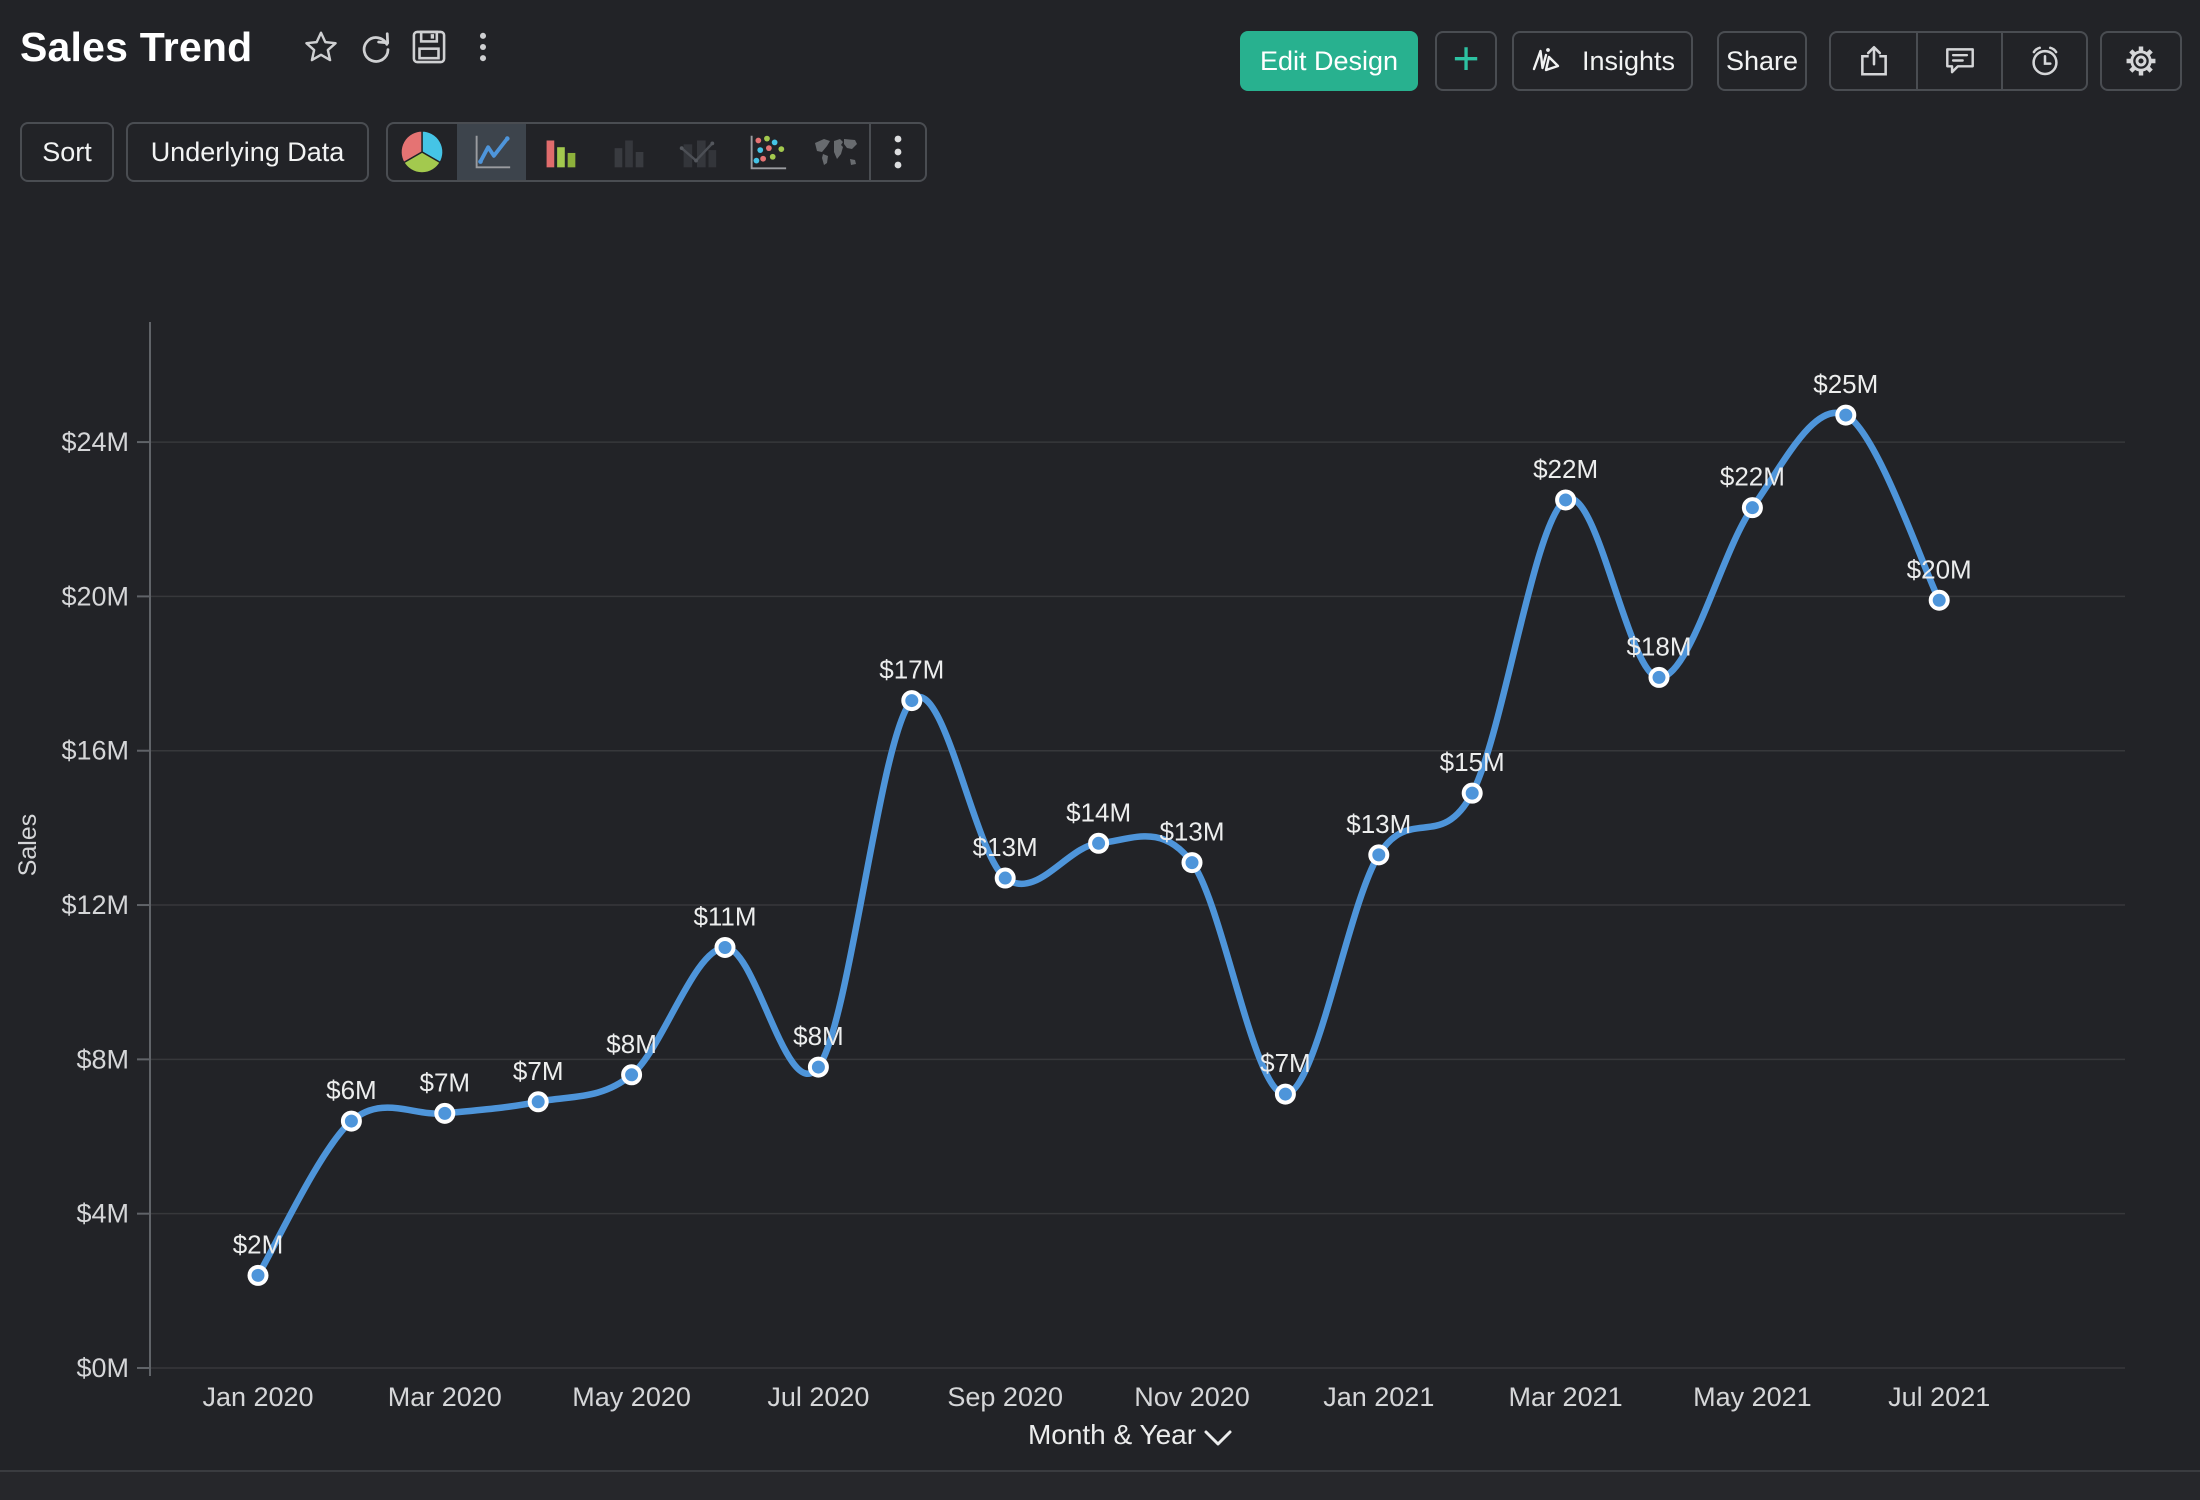 This screenshot has width=2200, height=1500. I want to click on chart-type-pie, so click(422, 152).